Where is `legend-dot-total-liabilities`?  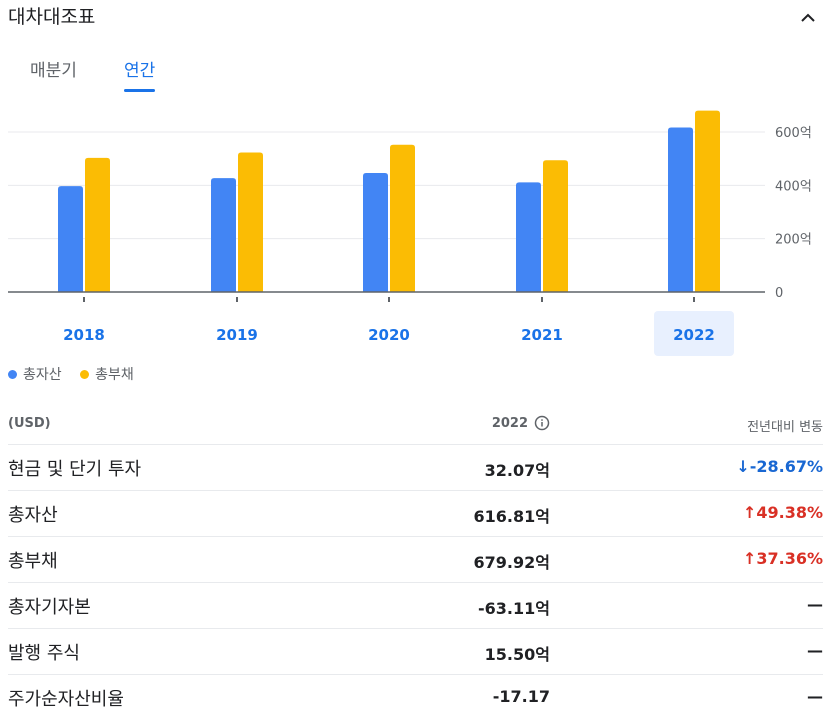
legend-dot-total-liabilities is located at coordinates (85, 374).